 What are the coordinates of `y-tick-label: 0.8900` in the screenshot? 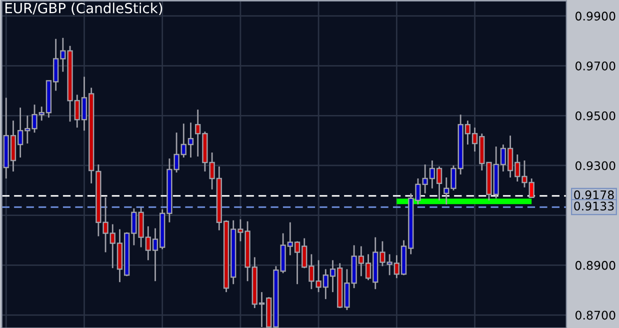 It's located at (595, 265).